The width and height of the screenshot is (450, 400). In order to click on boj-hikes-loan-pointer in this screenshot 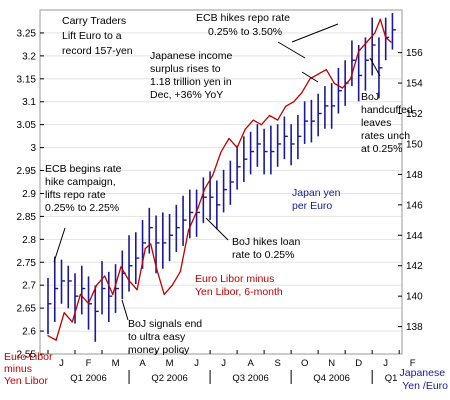, I will do `click(217, 229)`.